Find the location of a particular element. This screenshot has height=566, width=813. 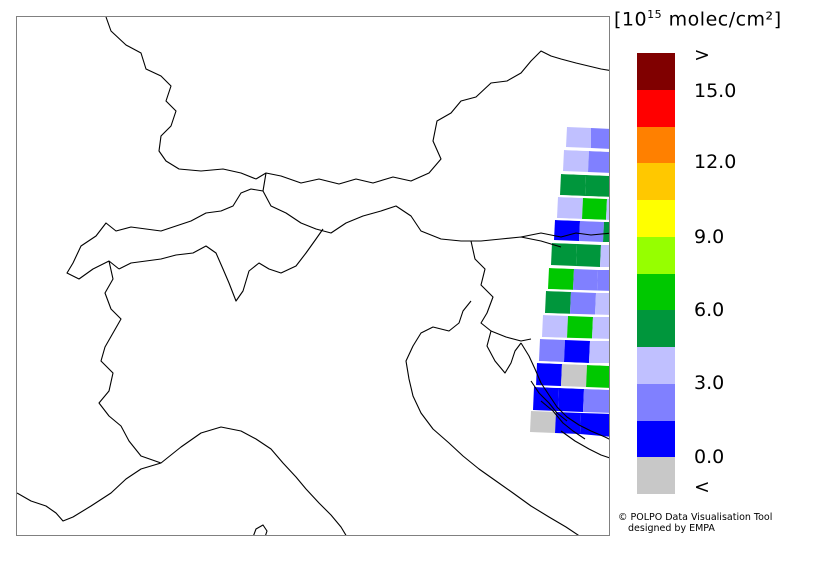

colorbar-label-gt: > is located at coordinates (702, 55).